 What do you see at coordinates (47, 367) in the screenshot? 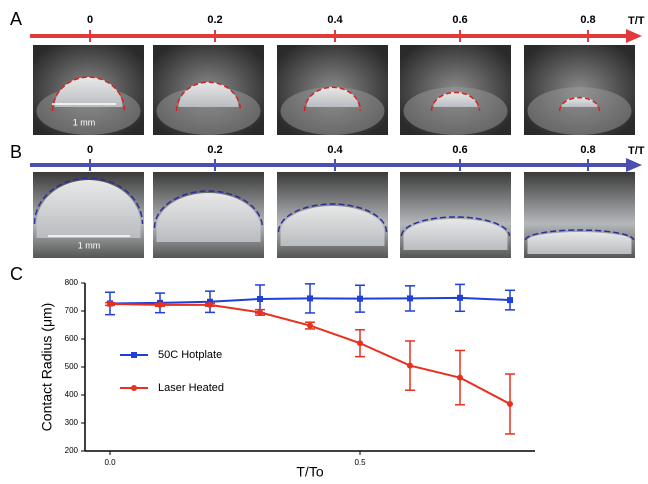
I see `y-axis-label: Contact Radius (μm)` at bounding box center [47, 367].